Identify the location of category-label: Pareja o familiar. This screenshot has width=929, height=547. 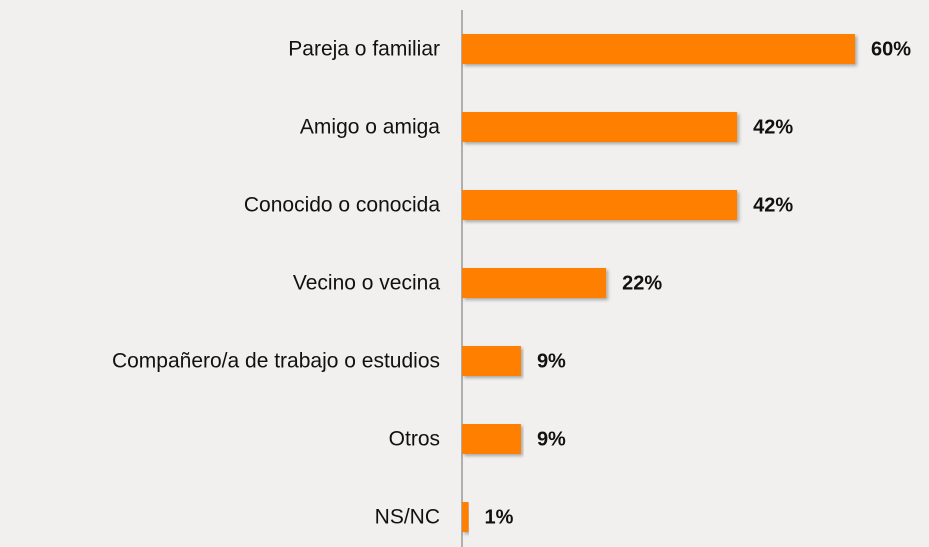
(364, 49).